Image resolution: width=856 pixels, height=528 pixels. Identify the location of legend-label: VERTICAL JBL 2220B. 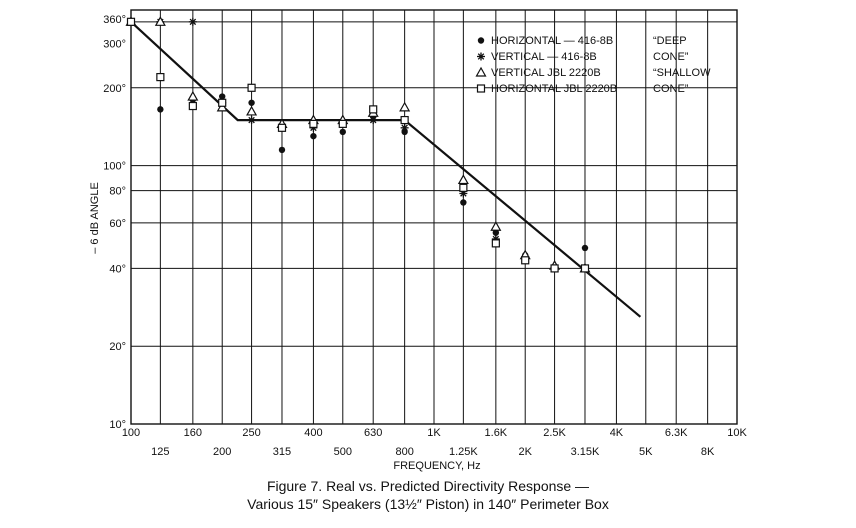
(546, 73).